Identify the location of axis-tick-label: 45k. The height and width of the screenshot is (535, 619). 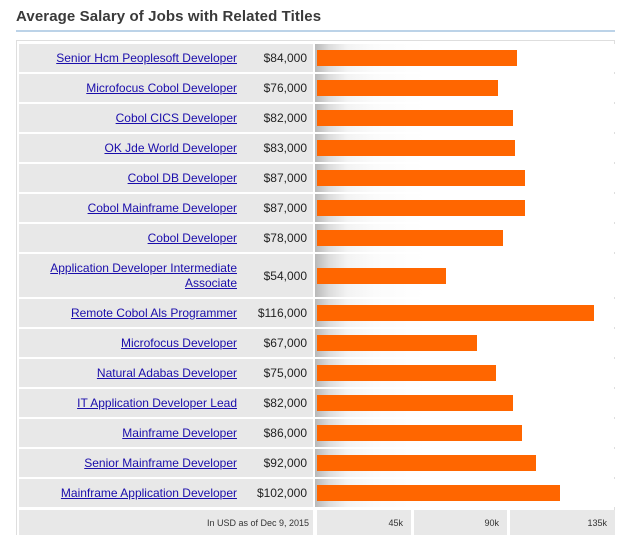
(364, 522).